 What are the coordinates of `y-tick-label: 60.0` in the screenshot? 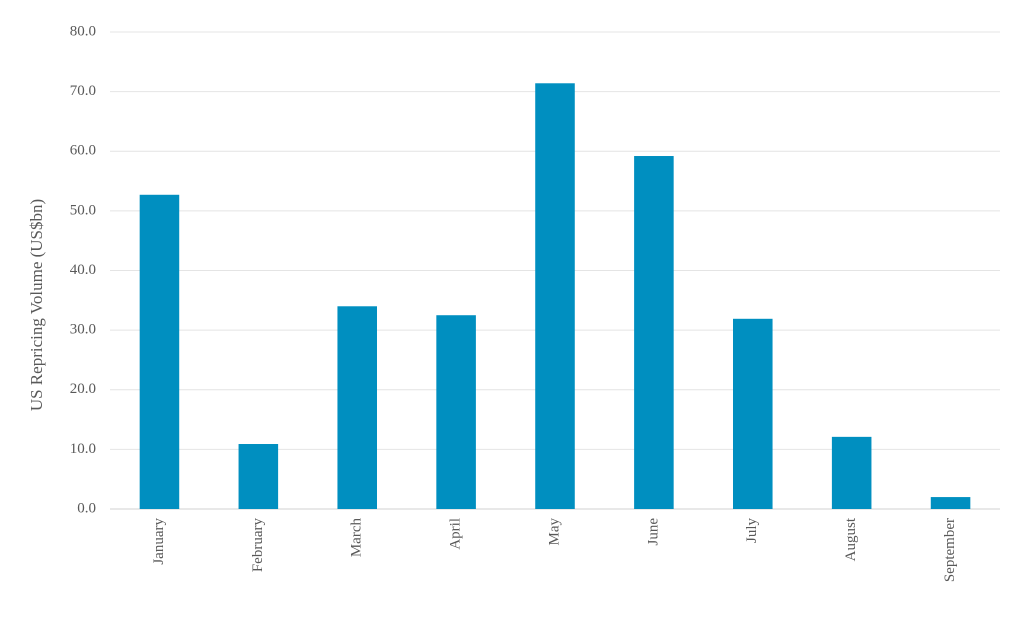 It's located at (83, 151).